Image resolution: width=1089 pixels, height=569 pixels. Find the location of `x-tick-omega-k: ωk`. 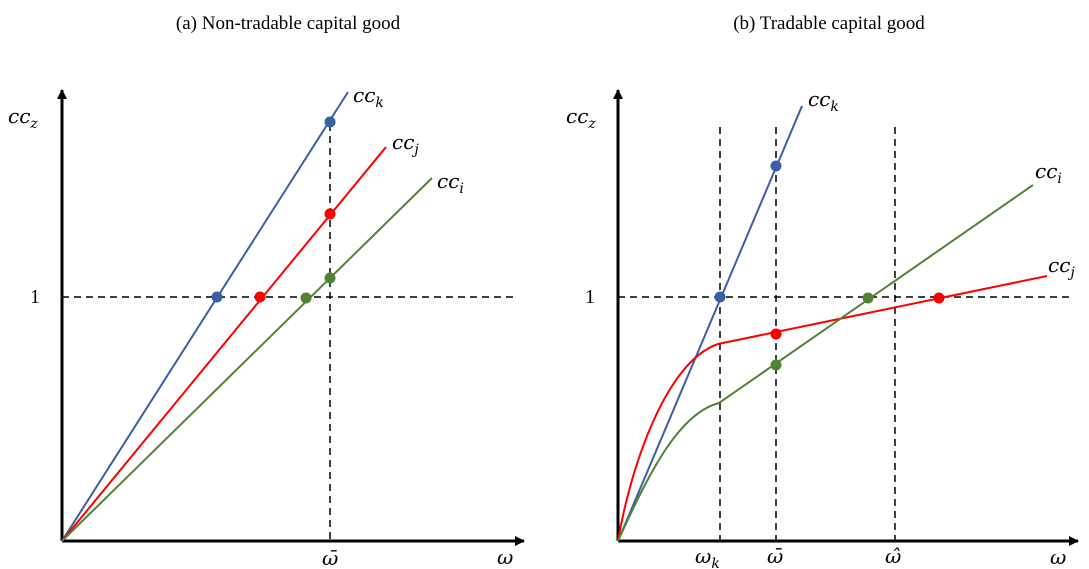

x-tick-omega-k: ωk is located at coordinates (707, 556).